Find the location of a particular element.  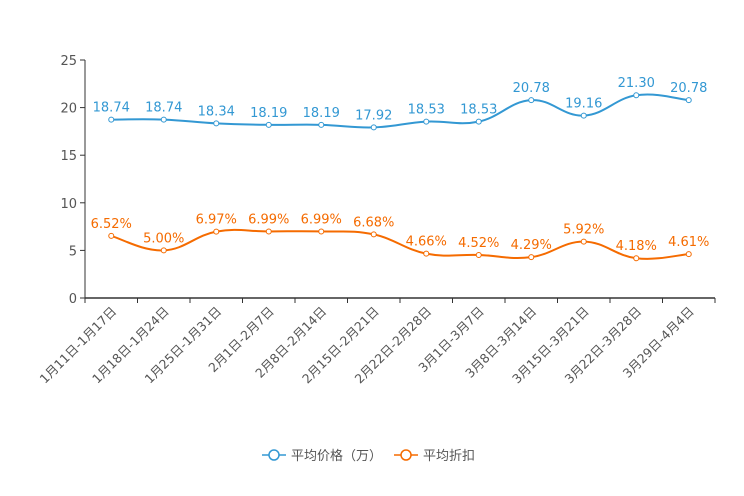

data-label: 6.68% is located at coordinates (373, 222).